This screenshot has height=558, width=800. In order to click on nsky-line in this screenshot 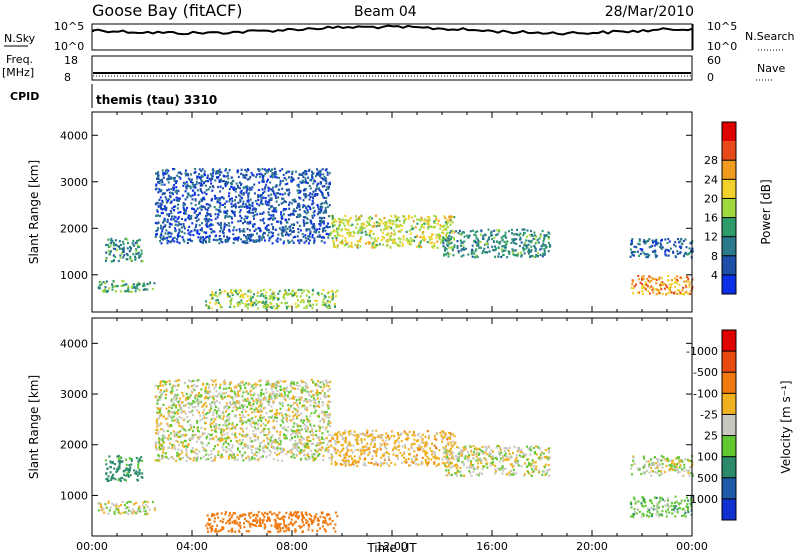, I will do `click(393, 30)`.